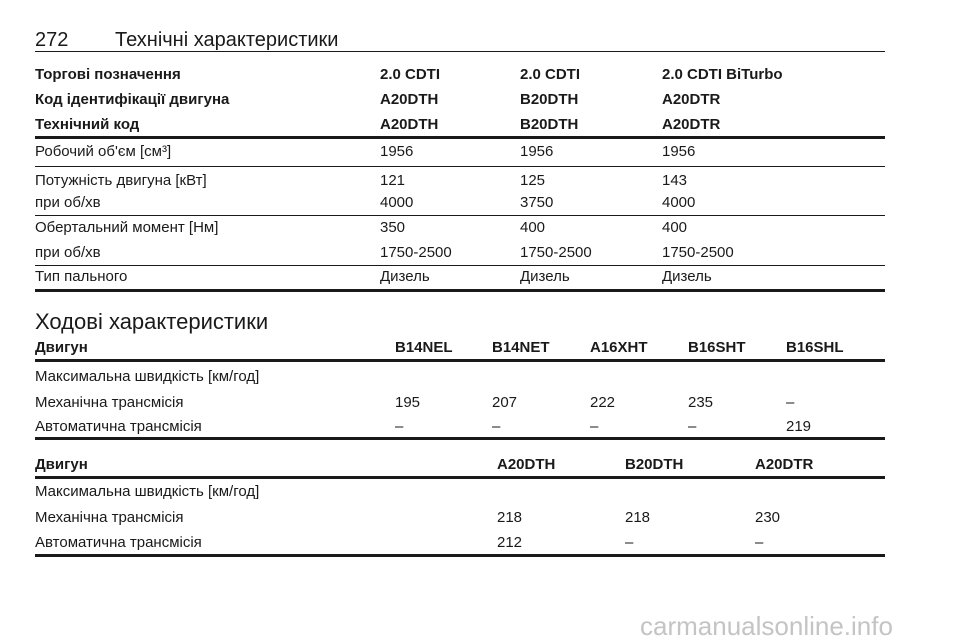 The width and height of the screenshot is (960, 642). I want to click on column-header: B14NET, so click(521, 347).